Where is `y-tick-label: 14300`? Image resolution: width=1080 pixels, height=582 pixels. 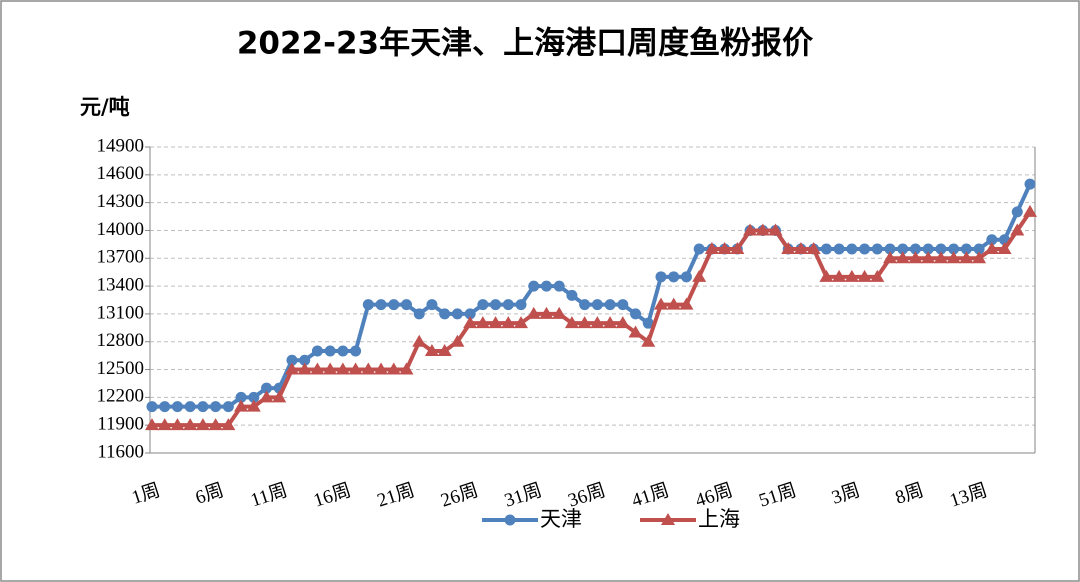 y-tick-label: 14300 is located at coordinates (121, 201).